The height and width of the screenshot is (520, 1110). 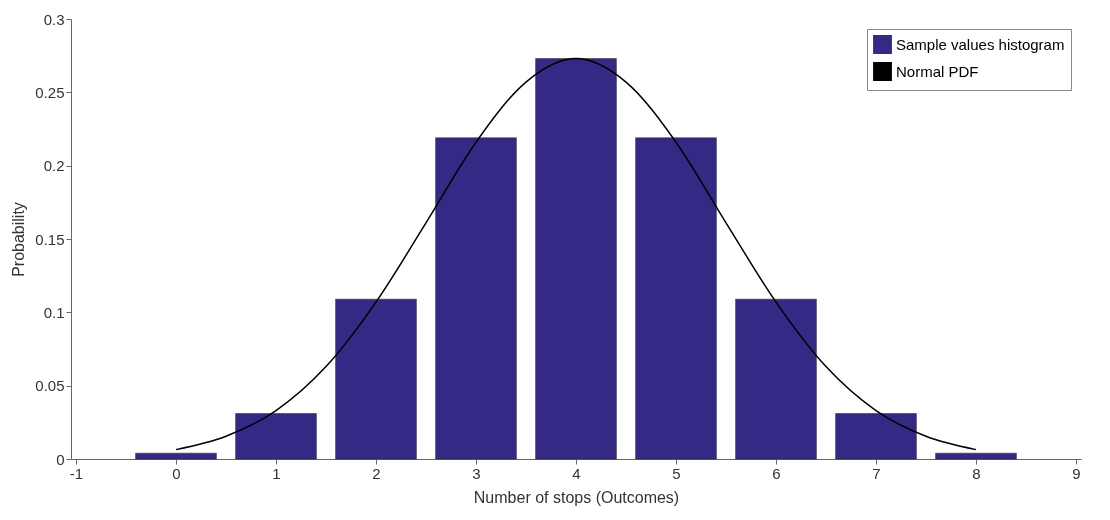 What do you see at coordinates (54, 166) in the screenshot?
I see `y-tick-label: 0.2` at bounding box center [54, 166].